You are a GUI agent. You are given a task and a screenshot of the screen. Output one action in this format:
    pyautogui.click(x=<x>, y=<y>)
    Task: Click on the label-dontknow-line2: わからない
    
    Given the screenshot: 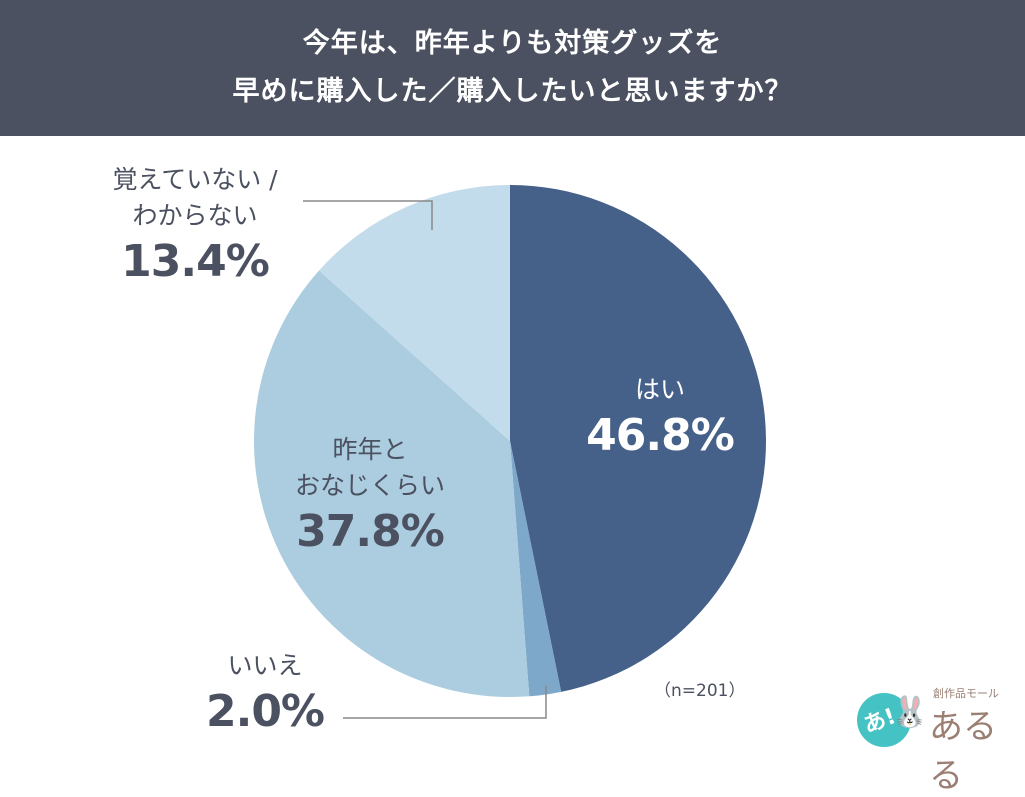 What is the action you would take?
    pyautogui.click(x=195, y=215)
    